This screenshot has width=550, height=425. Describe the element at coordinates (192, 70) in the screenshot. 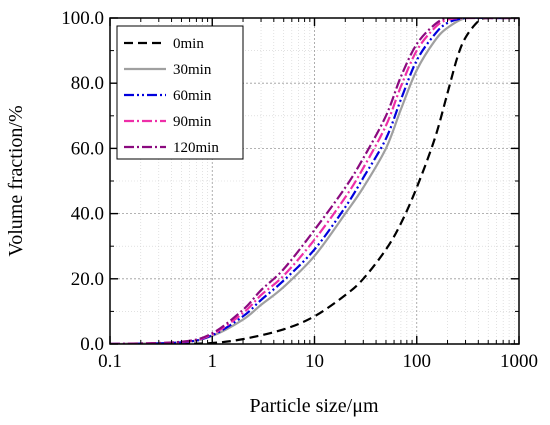

I see `legend-label-30min: 30min` at that location.